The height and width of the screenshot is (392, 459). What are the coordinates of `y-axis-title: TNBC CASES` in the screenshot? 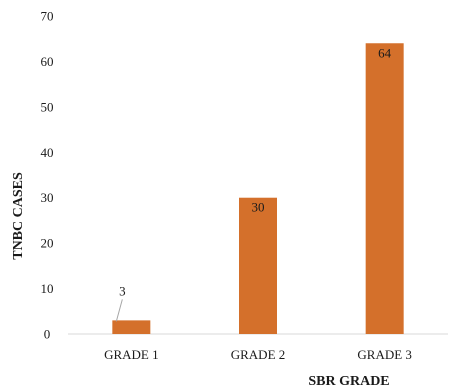 It's located at (18, 216).